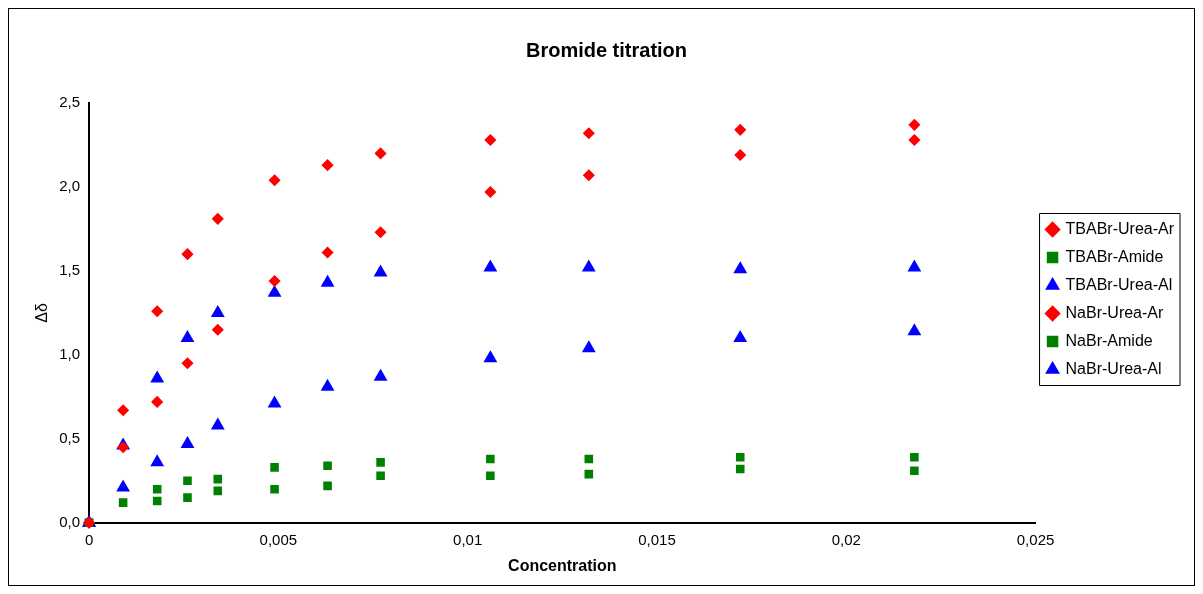 Image resolution: width=1203 pixels, height=594 pixels. I want to click on y-tick-label: 1,0, so click(70, 354).